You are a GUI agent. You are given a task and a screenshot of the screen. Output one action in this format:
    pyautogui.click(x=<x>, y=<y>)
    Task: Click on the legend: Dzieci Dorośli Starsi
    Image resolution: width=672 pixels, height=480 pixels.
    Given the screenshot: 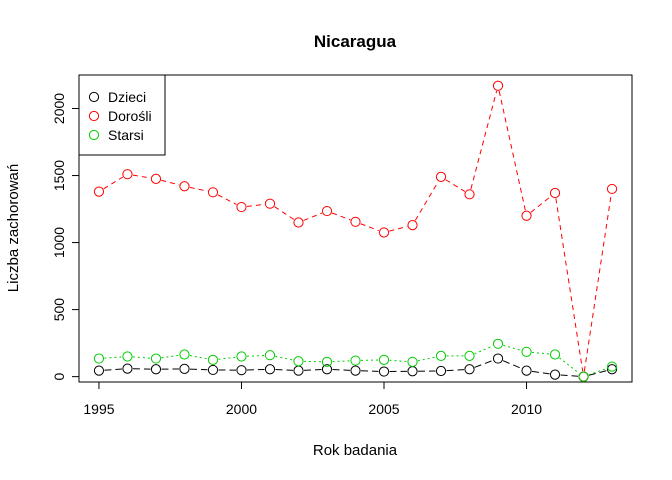 What is the action you would take?
    pyautogui.click(x=122, y=115)
    